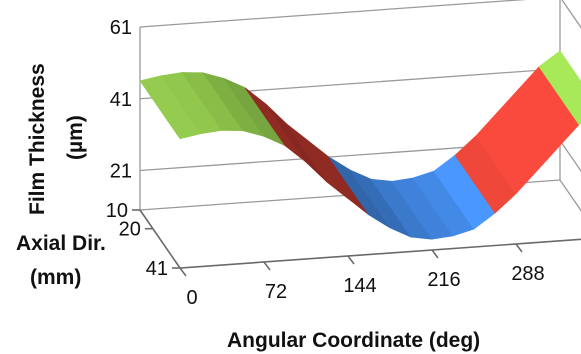 The width and height of the screenshot is (581, 354). What do you see at coordinates (75, 137) in the screenshot?
I see `z-axis-title-line2: (µm)` at bounding box center [75, 137].